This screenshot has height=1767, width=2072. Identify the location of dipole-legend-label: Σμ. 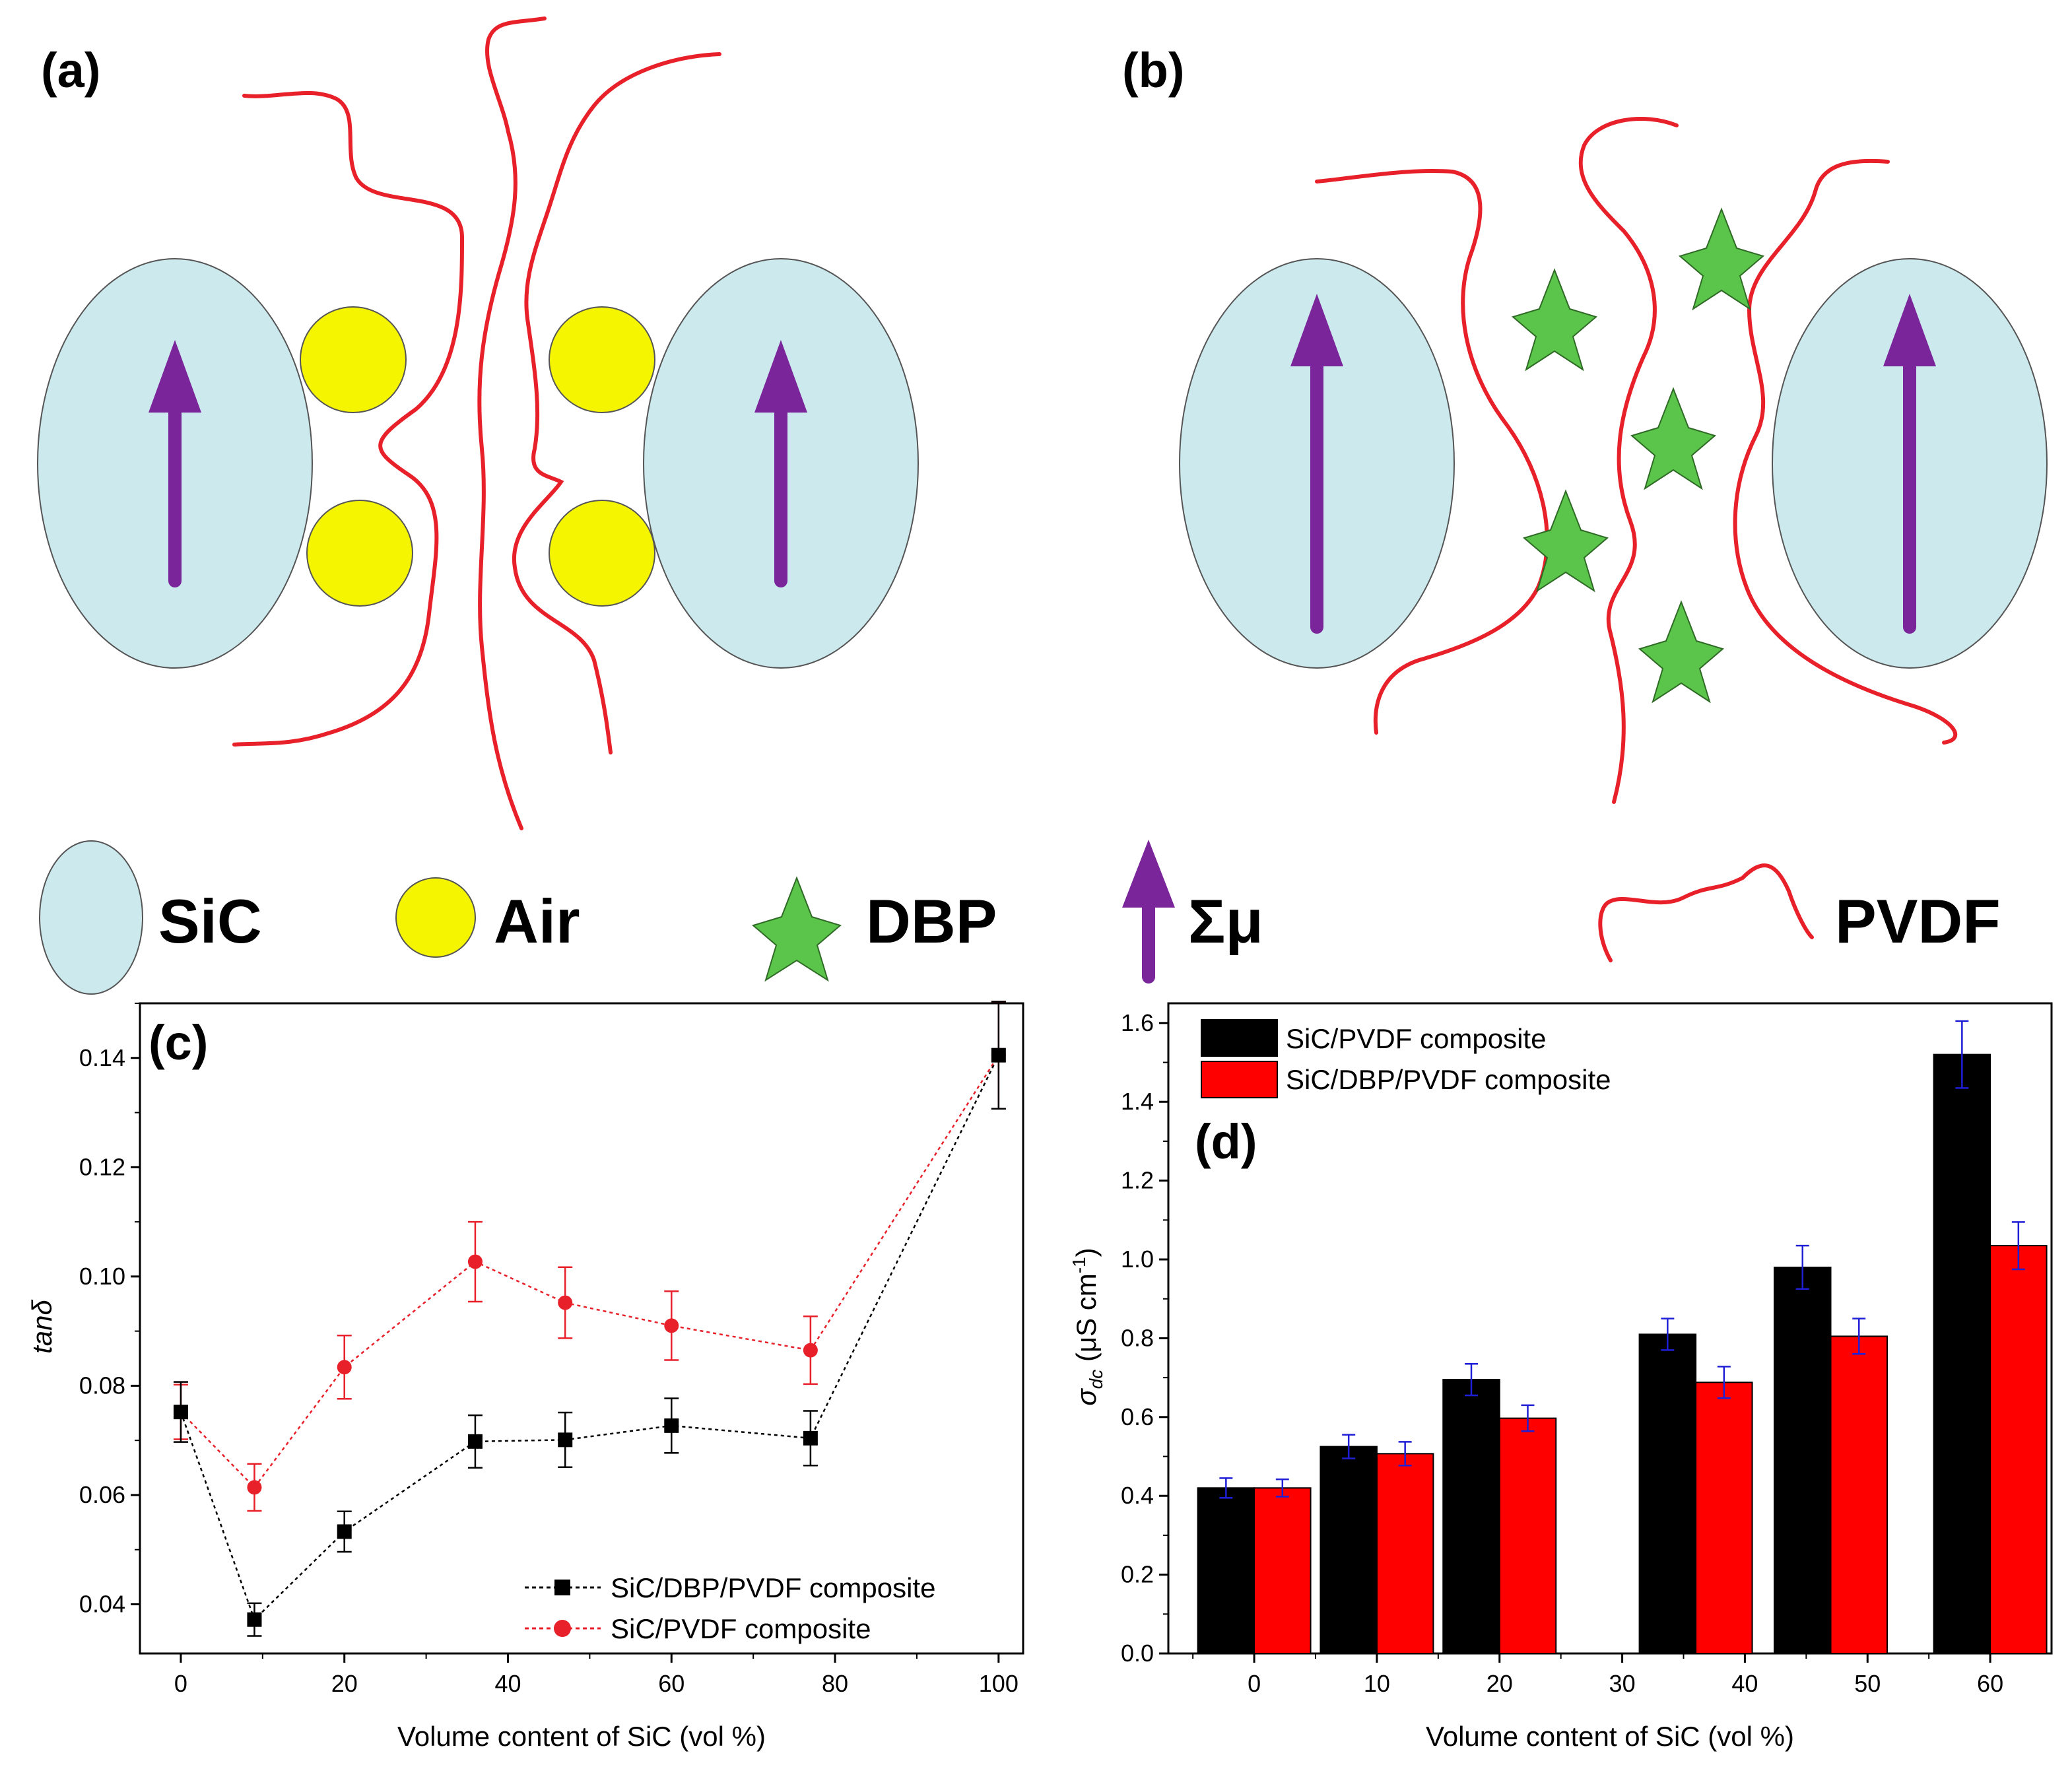
(1225, 921).